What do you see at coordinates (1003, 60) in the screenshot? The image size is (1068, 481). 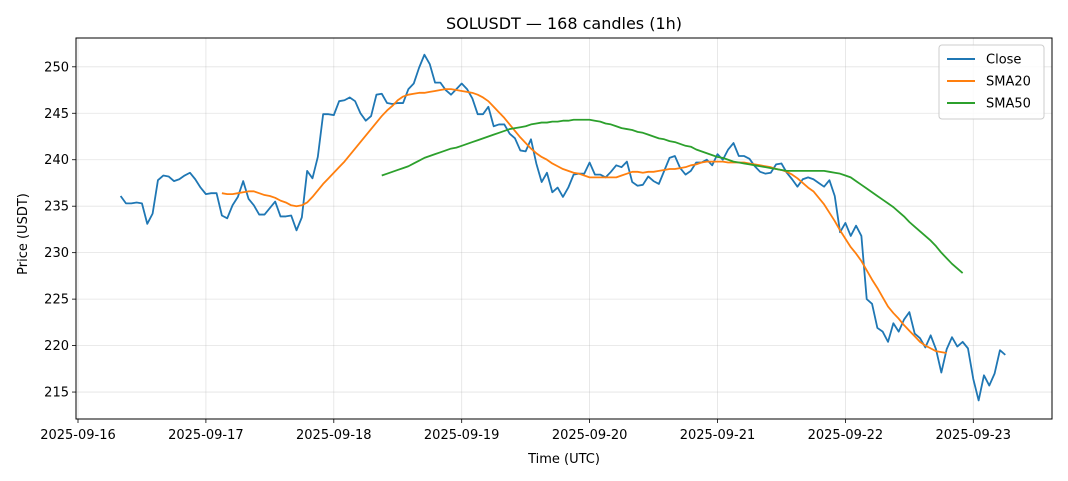 I see `legend-label-close: Close` at bounding box center [1003, 60].